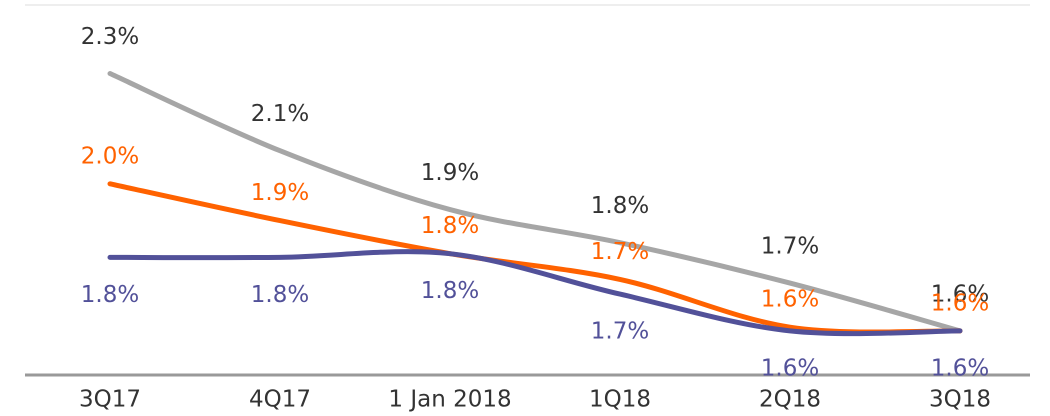  Describe the element at coordinates (620, 400) in the screenshot. I see `x-tick-label: 1Q18` at that location.